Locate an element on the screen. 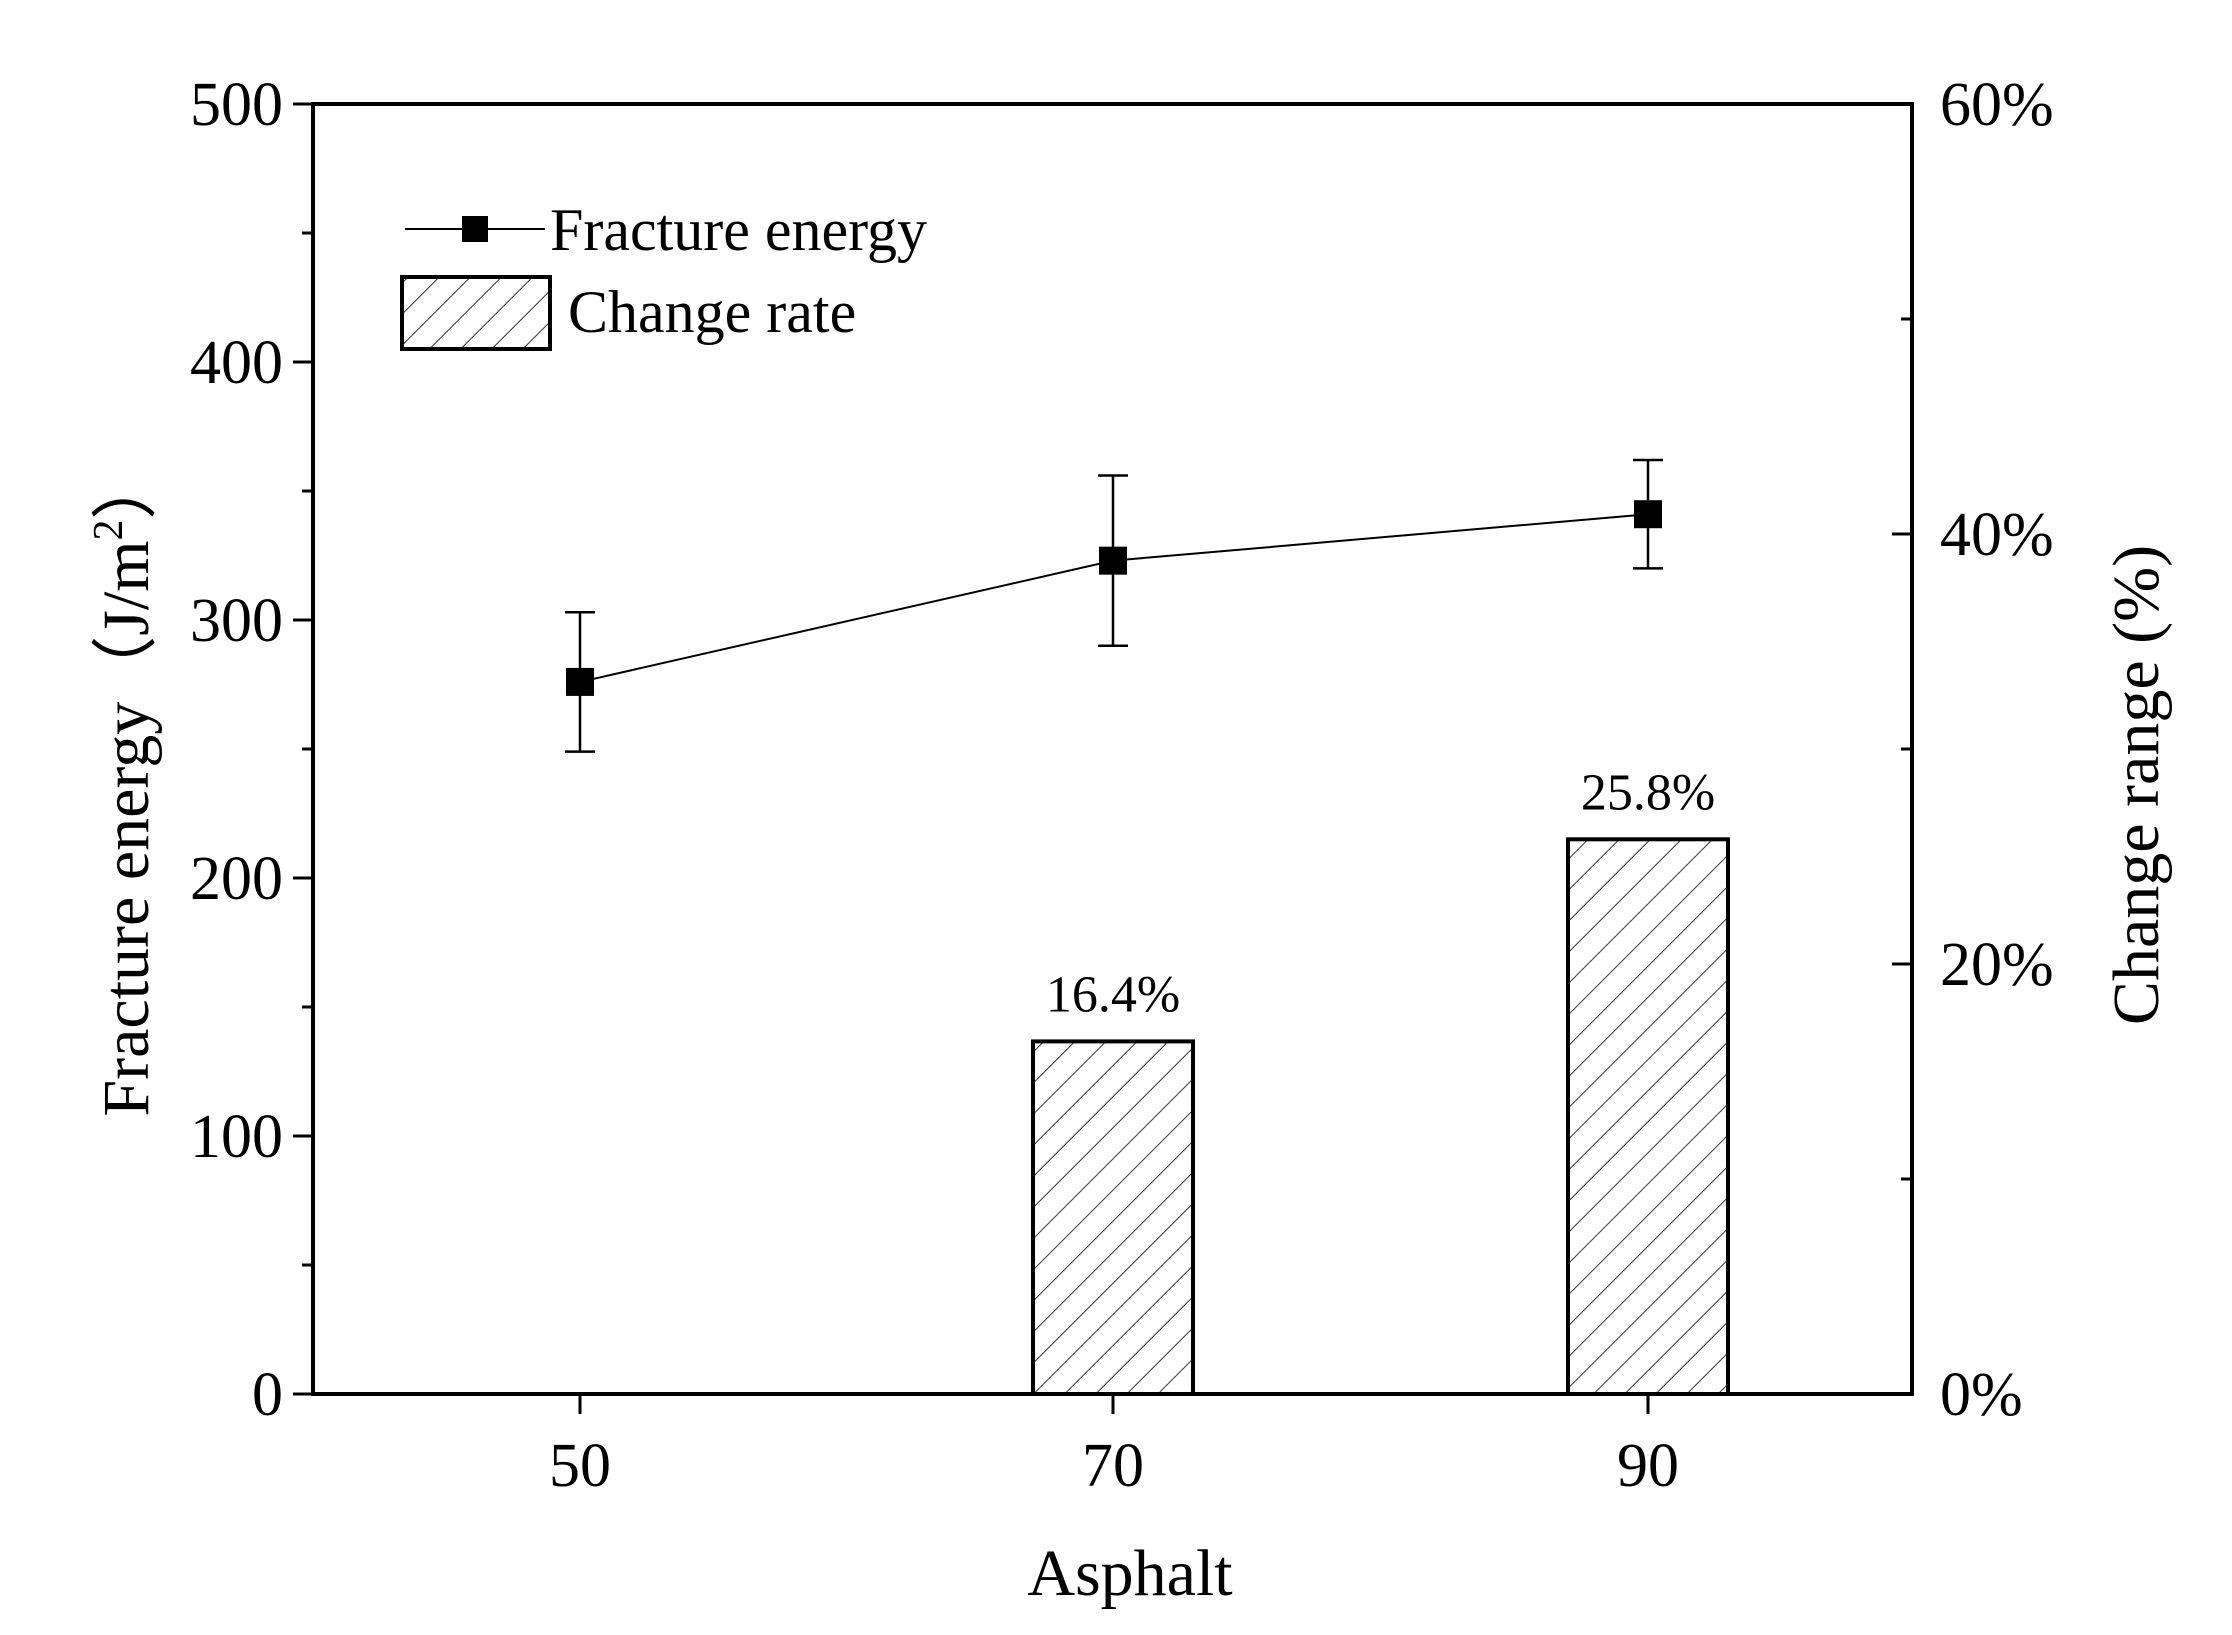  left-axis-title-close: ） is located at coordinates (126, 486).